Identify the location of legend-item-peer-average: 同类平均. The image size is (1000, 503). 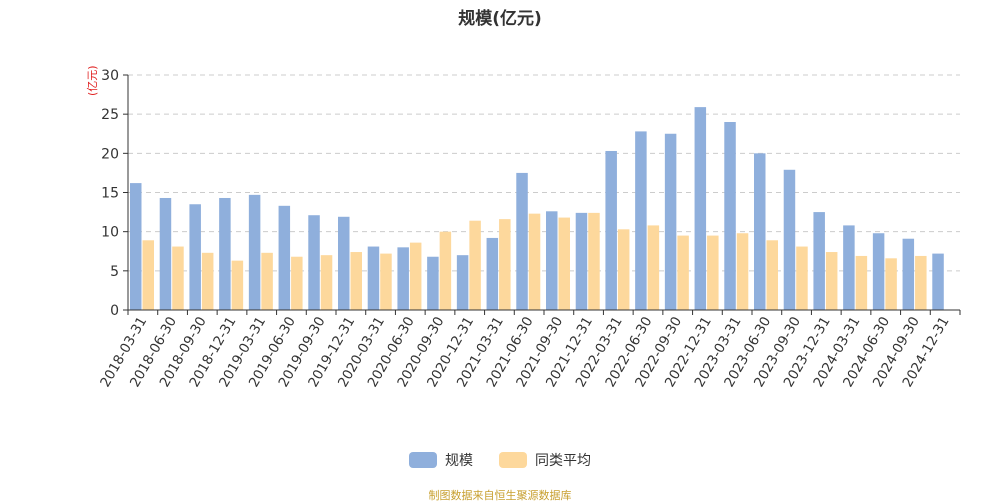
(545, 460).